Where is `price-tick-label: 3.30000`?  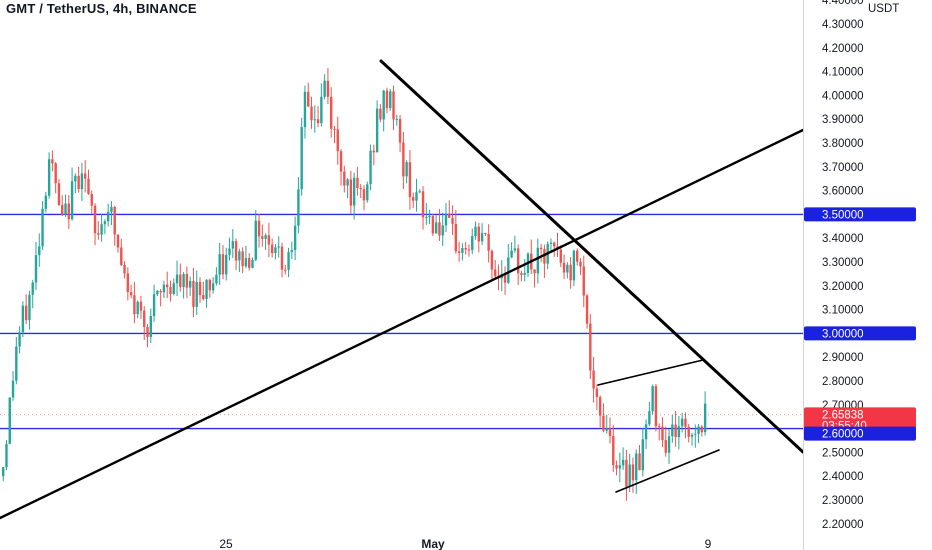
price-tick-label: 3.30000 is located at coordinates (843, 263).